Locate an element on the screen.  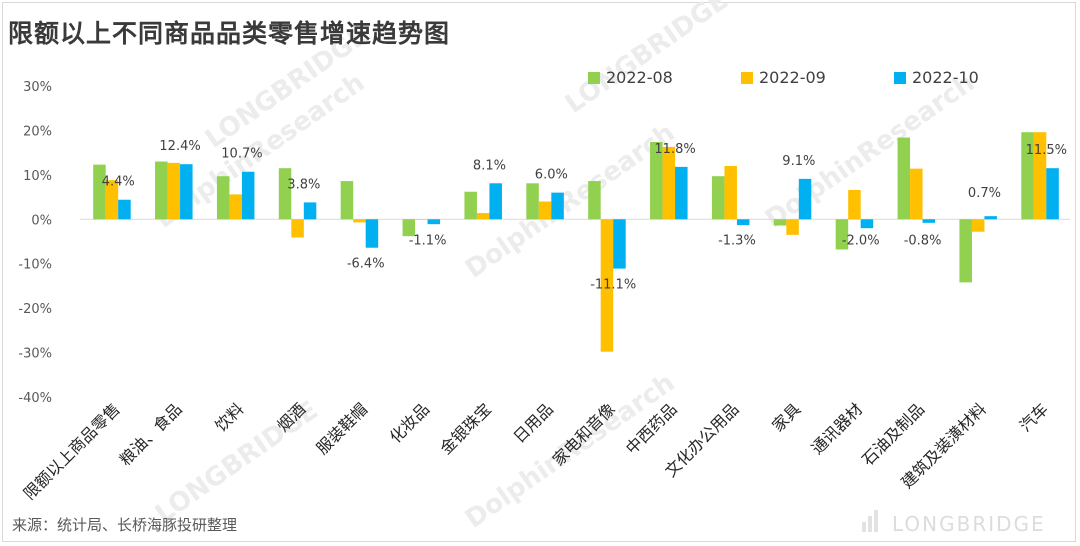
brand-wordmark: LONGBRIDGE is located at coordinates (969, 524).